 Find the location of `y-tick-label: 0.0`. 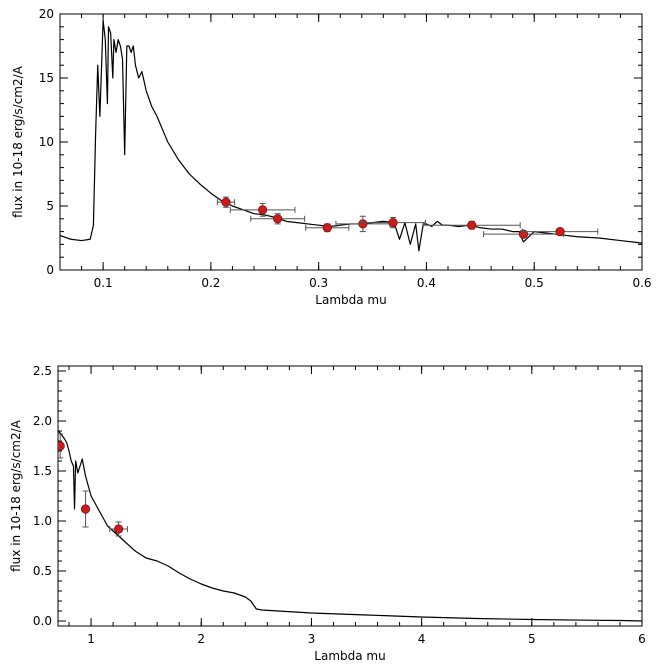

y-tick-label: 0.0 is located at coordinates (42, 621).